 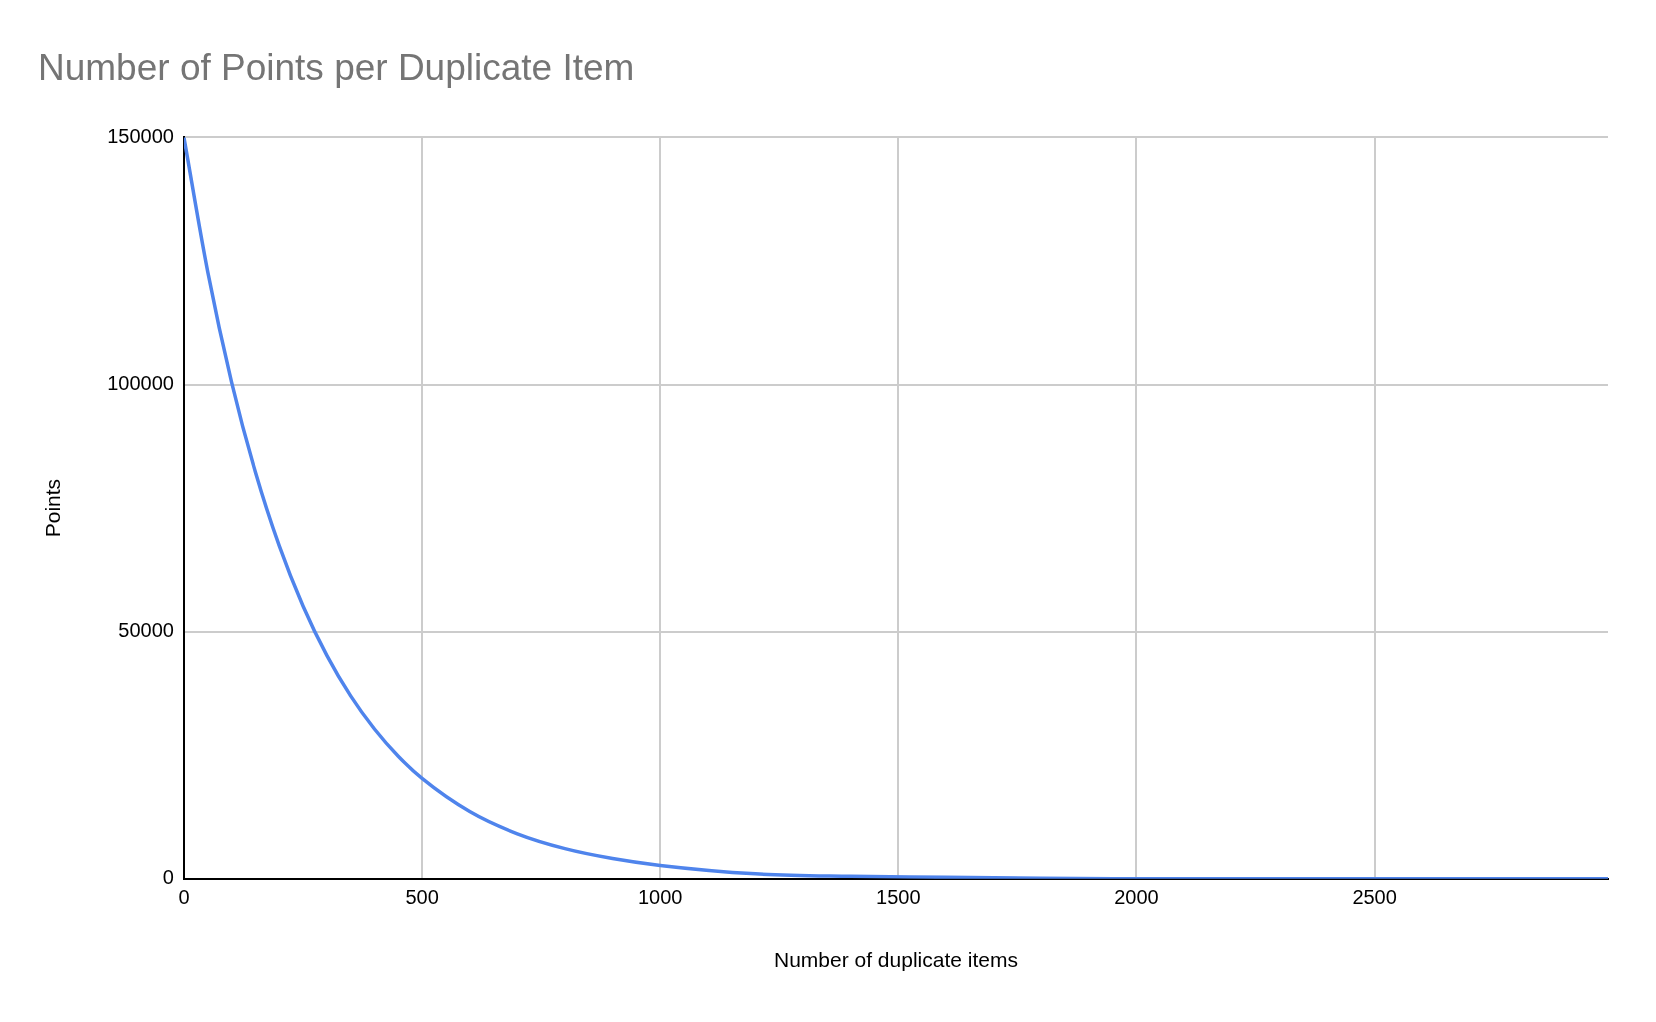 What do you see at coordinates (146, 630) in the screenshot?
I see `y-tick-label: 50000` at bounding box center [146, 630].